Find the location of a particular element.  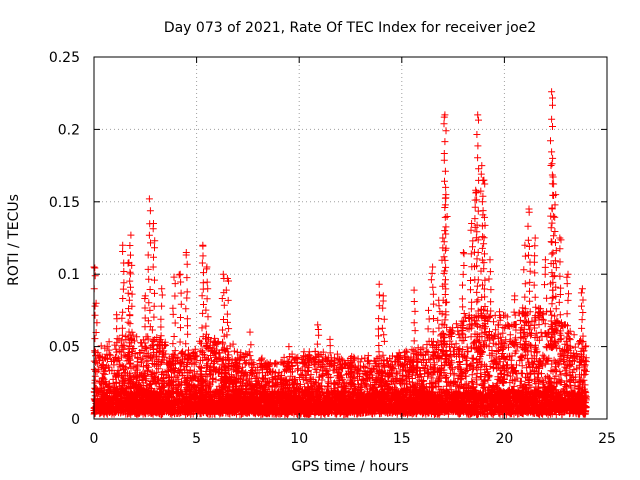

y-tick-label: 0.15 is located at coordinates (64, 203).